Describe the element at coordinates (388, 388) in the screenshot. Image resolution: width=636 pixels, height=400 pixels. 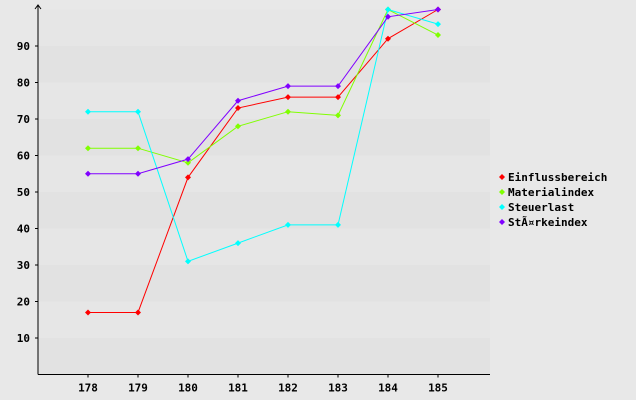
I see `x-tick-label: 184` at that location.